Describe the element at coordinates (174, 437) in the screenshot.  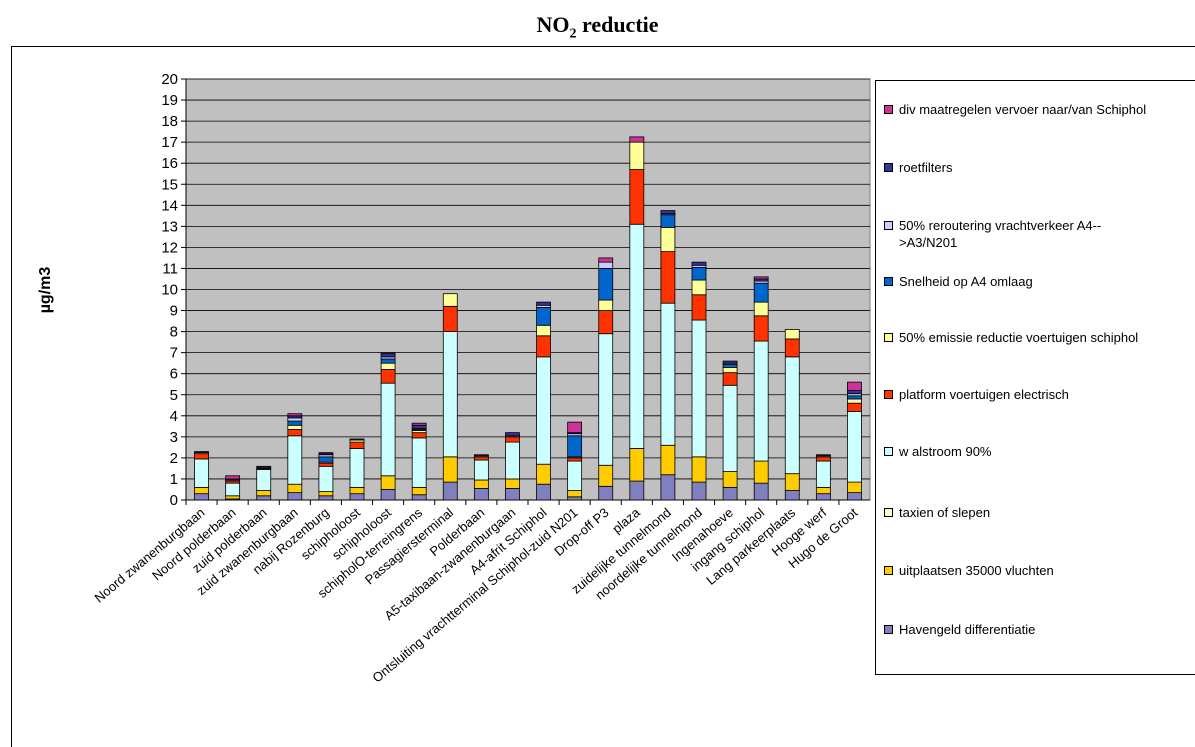
I see `y-tick-label: 3` at that location.